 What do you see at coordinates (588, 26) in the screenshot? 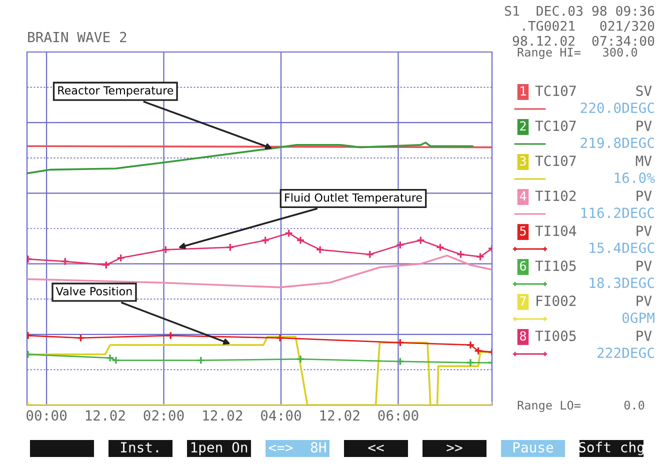
I see `text: .TG0021 021/320` at bounding box center [588, 26].